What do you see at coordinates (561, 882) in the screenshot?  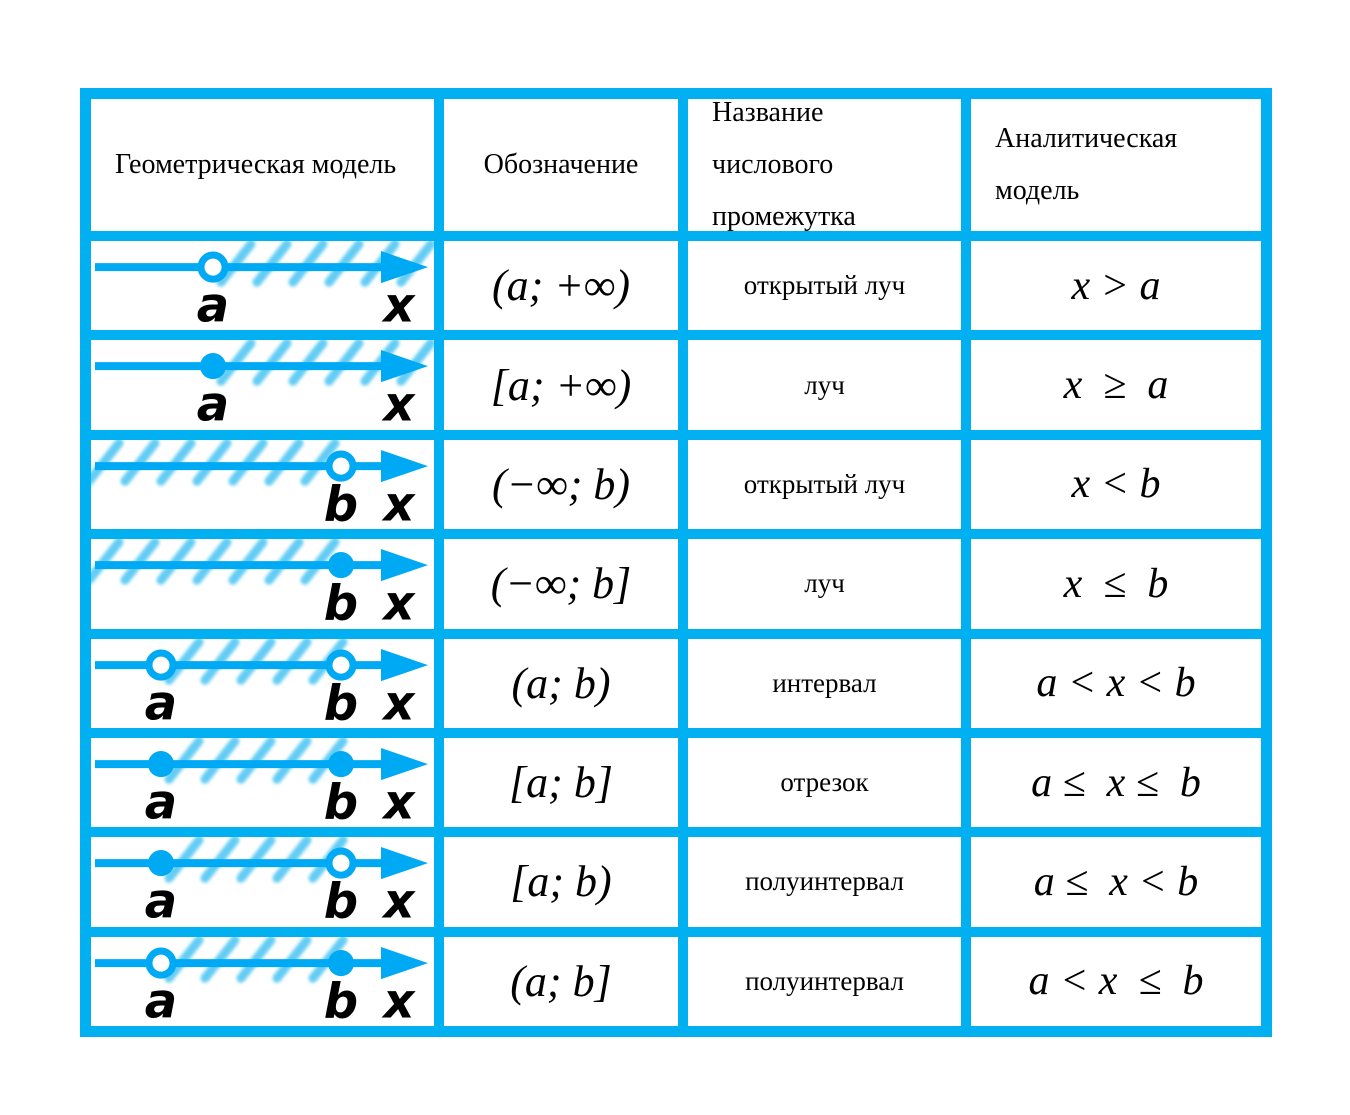 I see `notation-cell-row7: [a; b)` at bounding box center [561, 882].